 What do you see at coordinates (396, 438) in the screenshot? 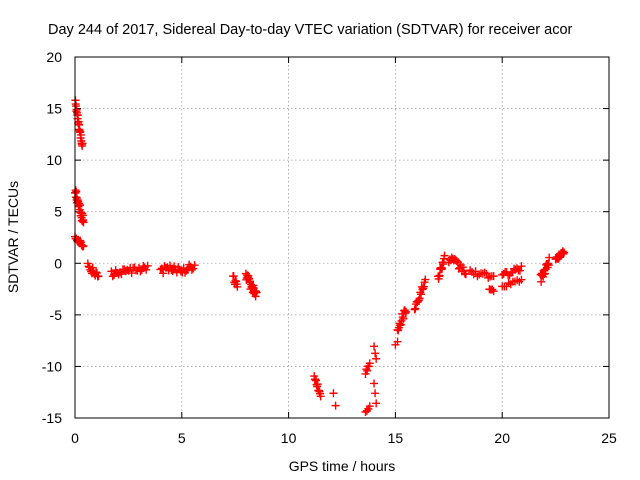
I see `x-tick-label: 15` at bounding box center [396, 438].